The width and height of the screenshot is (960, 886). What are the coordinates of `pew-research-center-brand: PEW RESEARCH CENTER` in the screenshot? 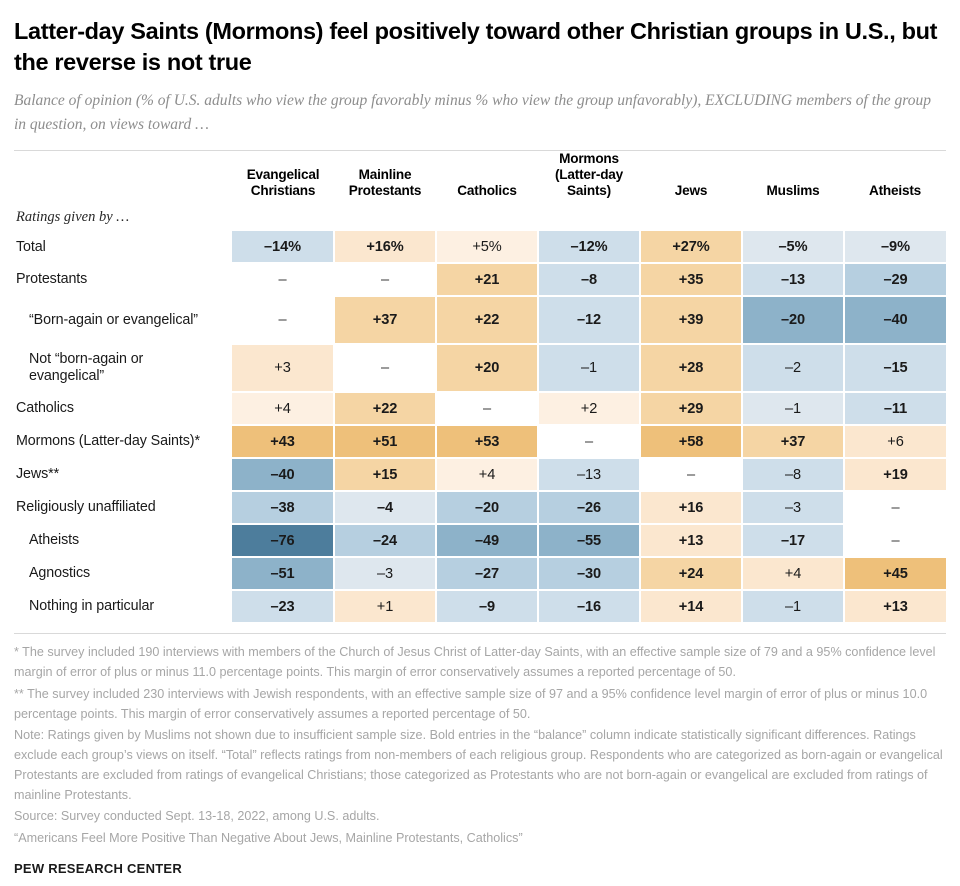 It's located at (98, 868).